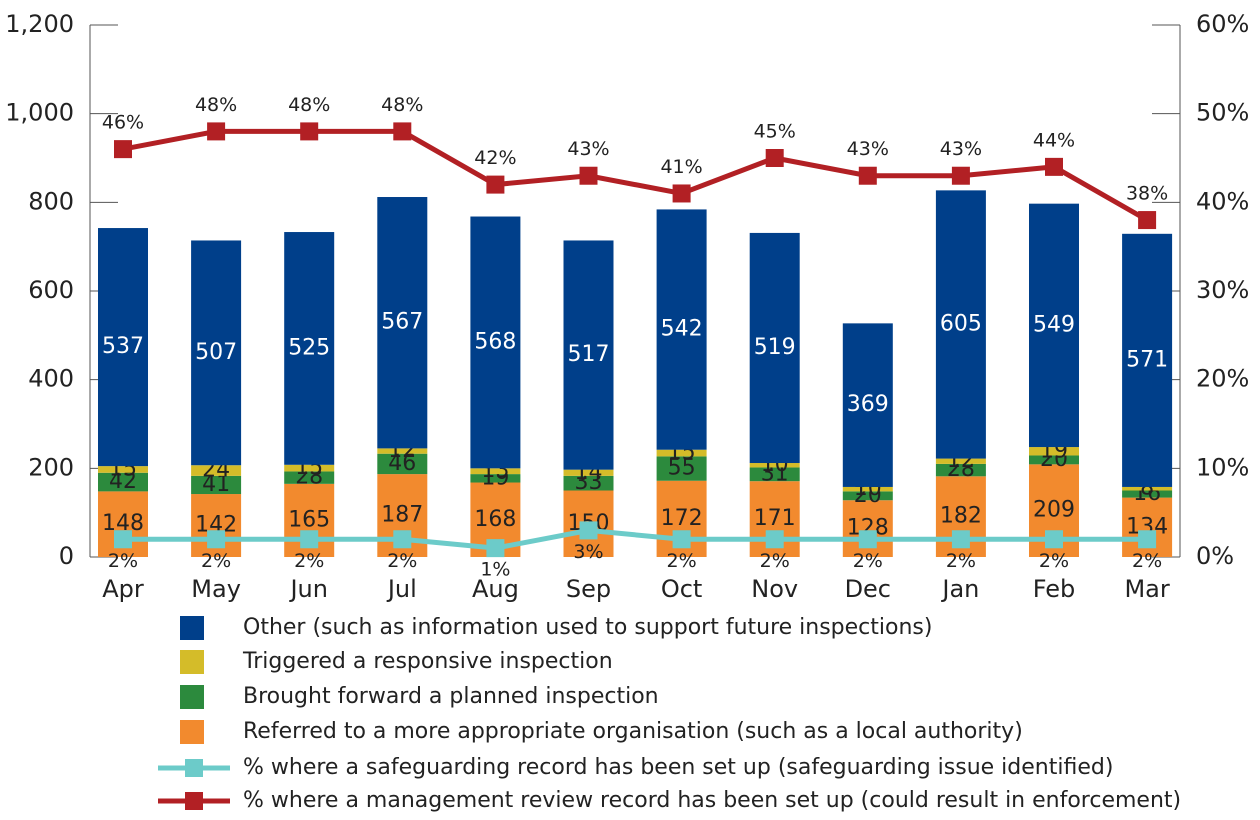 The width and height of the screenshot is (1260, 820). What do you see at coordinates (1222, 113) in the screenshot?
I see `y2-tick-label: 50%` at bounding box center [1222, 113].